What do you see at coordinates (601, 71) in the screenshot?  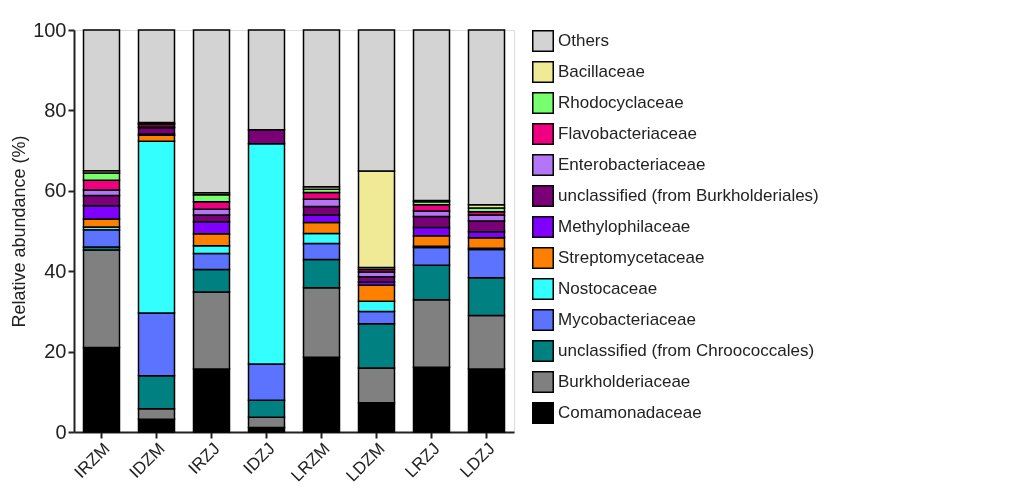 I see `legend-label: Bacillaceae` at bounding box center [601, 71].